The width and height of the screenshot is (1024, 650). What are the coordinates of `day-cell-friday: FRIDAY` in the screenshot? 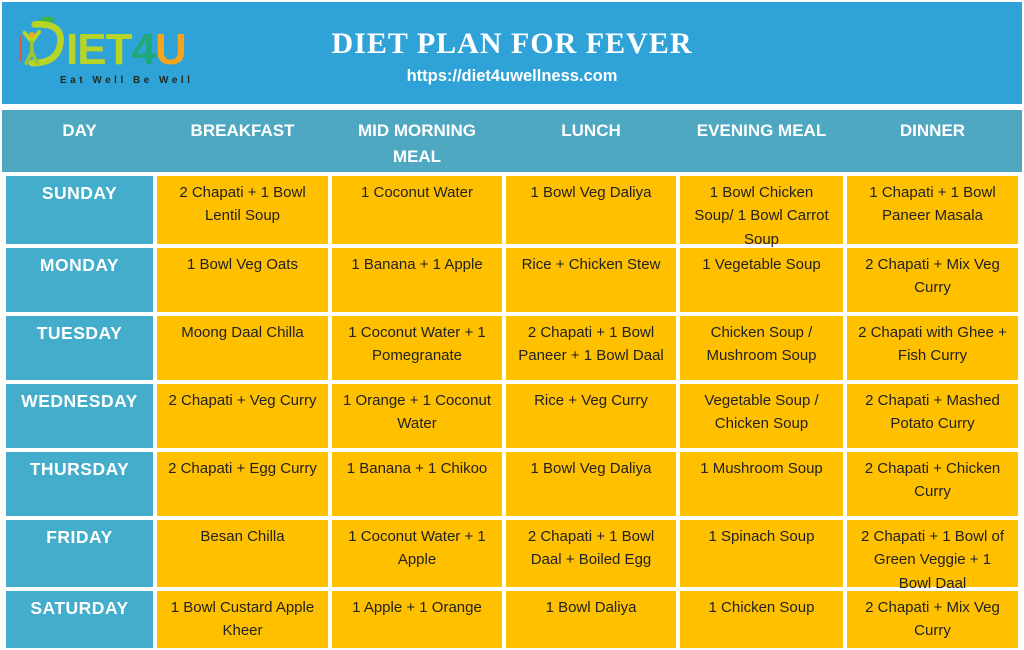 It's located at (79, 553).